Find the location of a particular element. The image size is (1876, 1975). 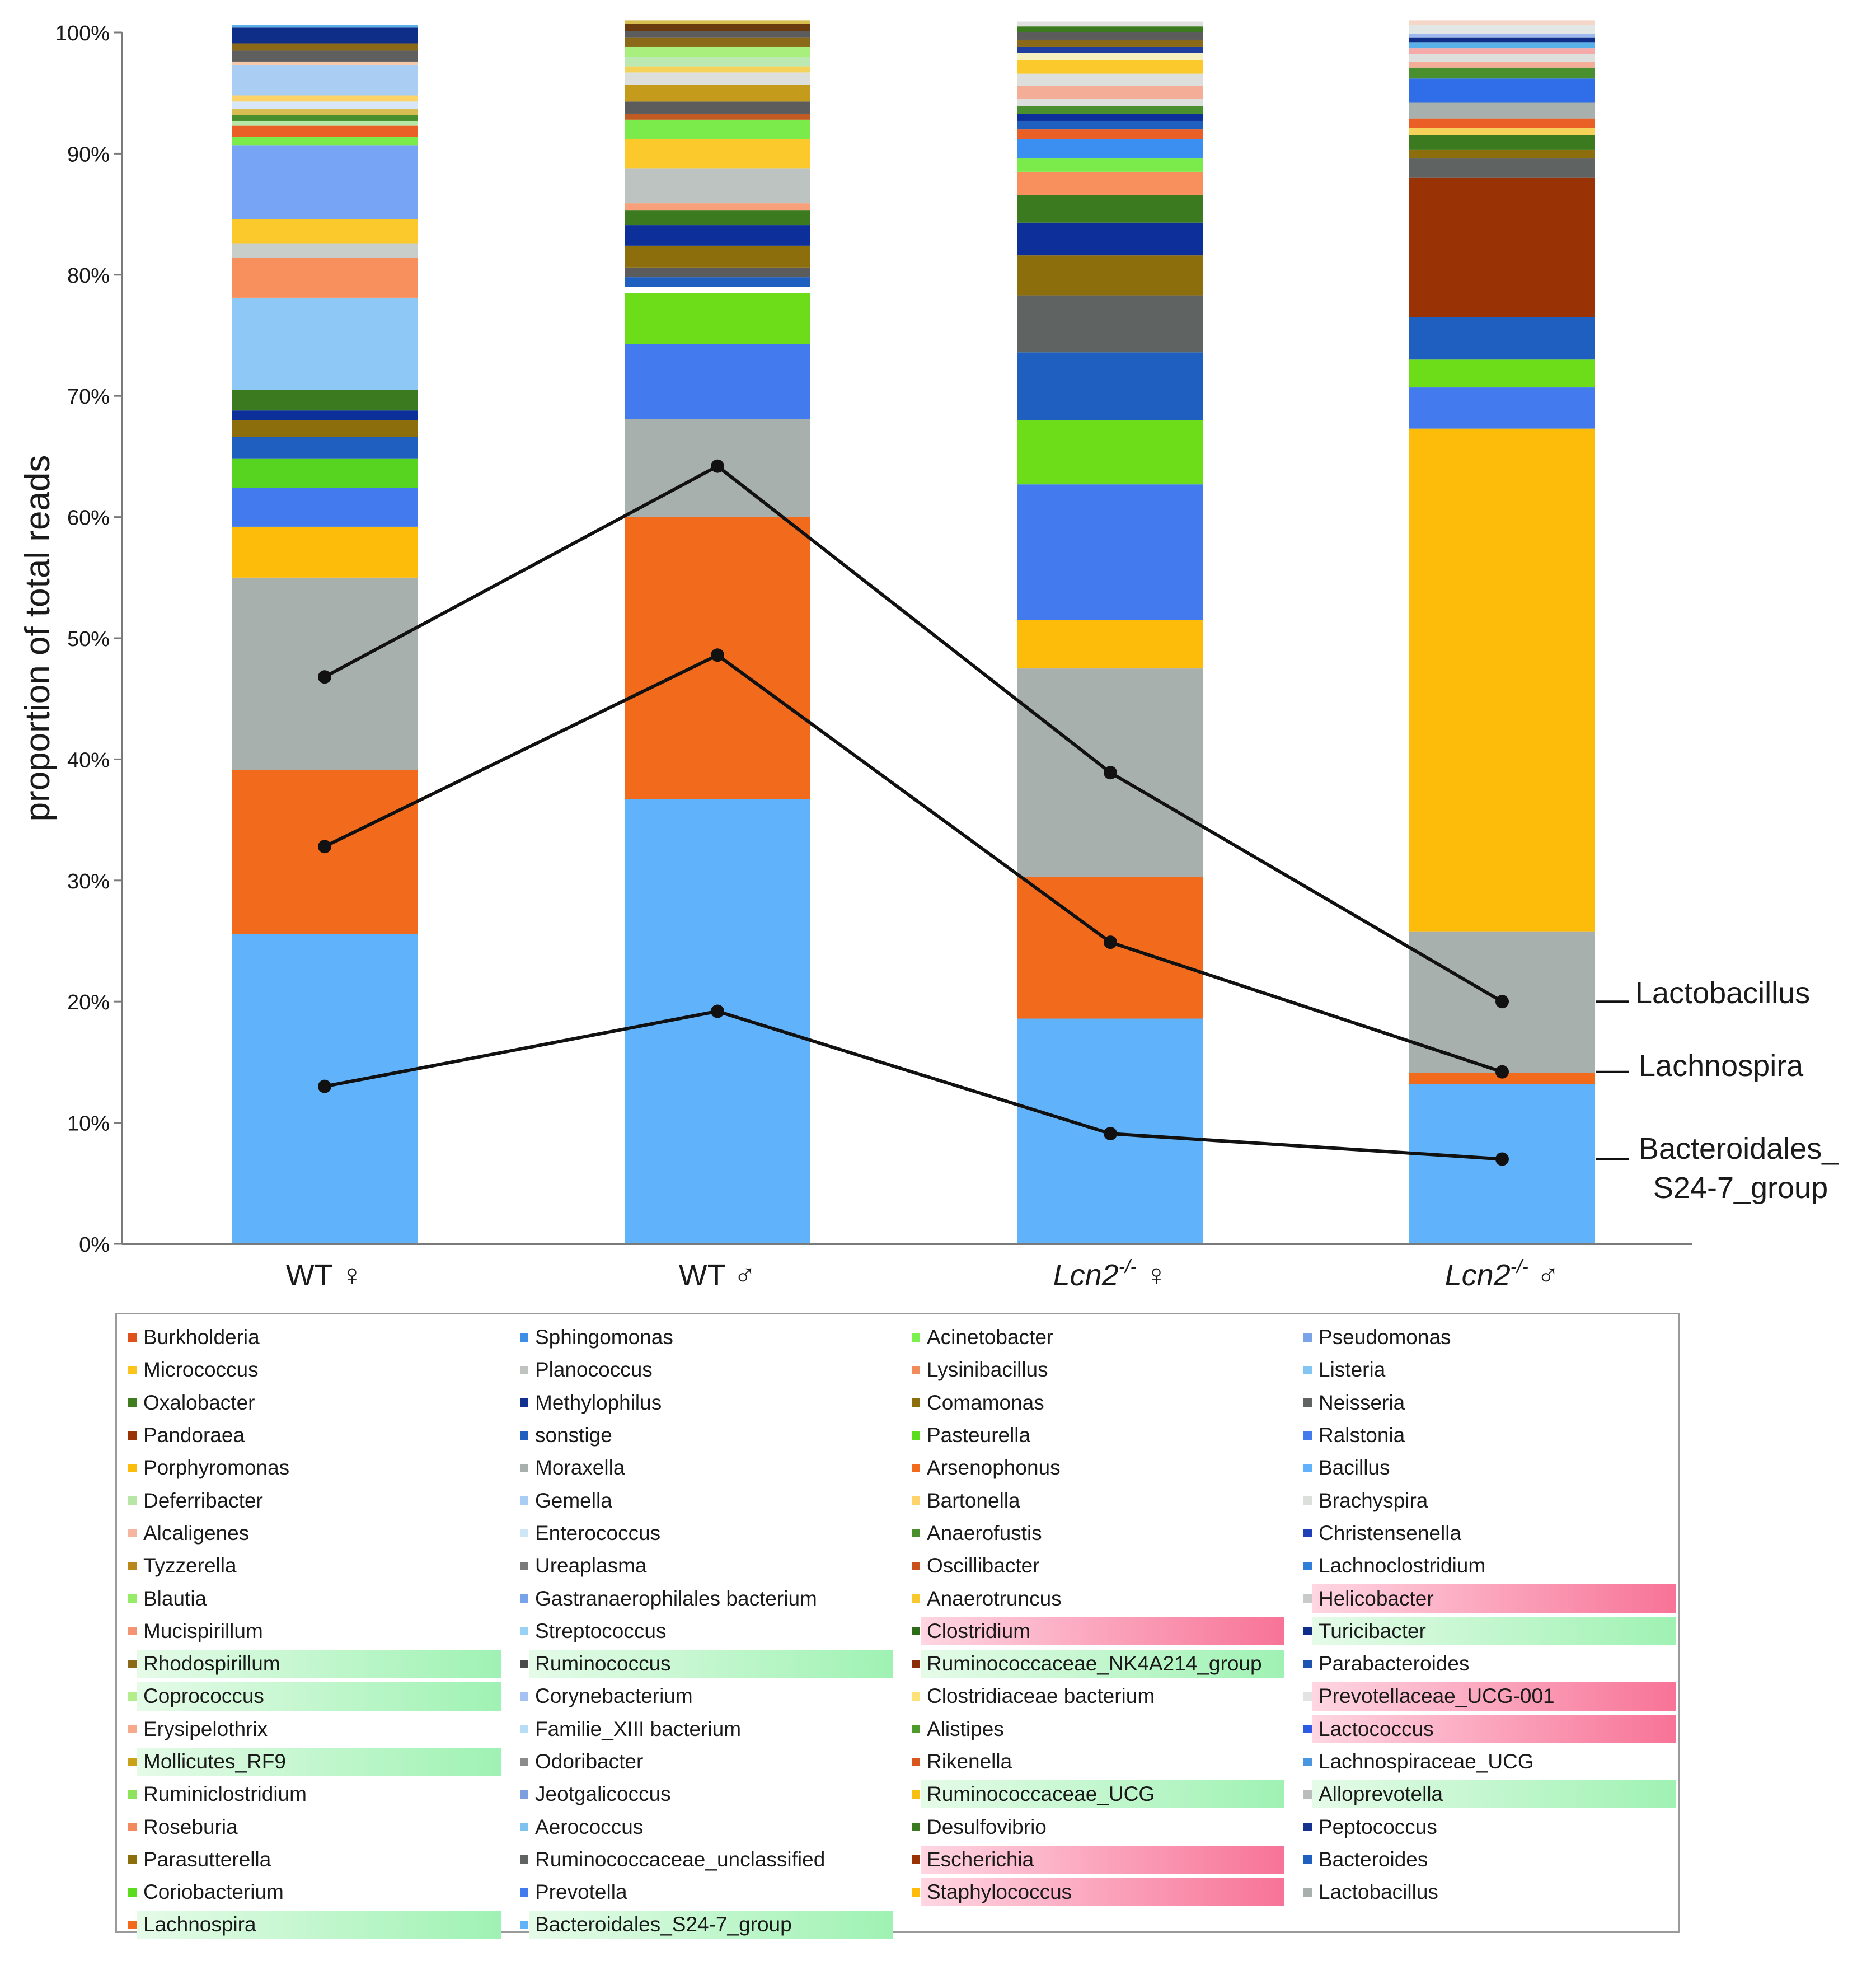

legend-label: Ruminococcus is located at coordinates (603, 1664).